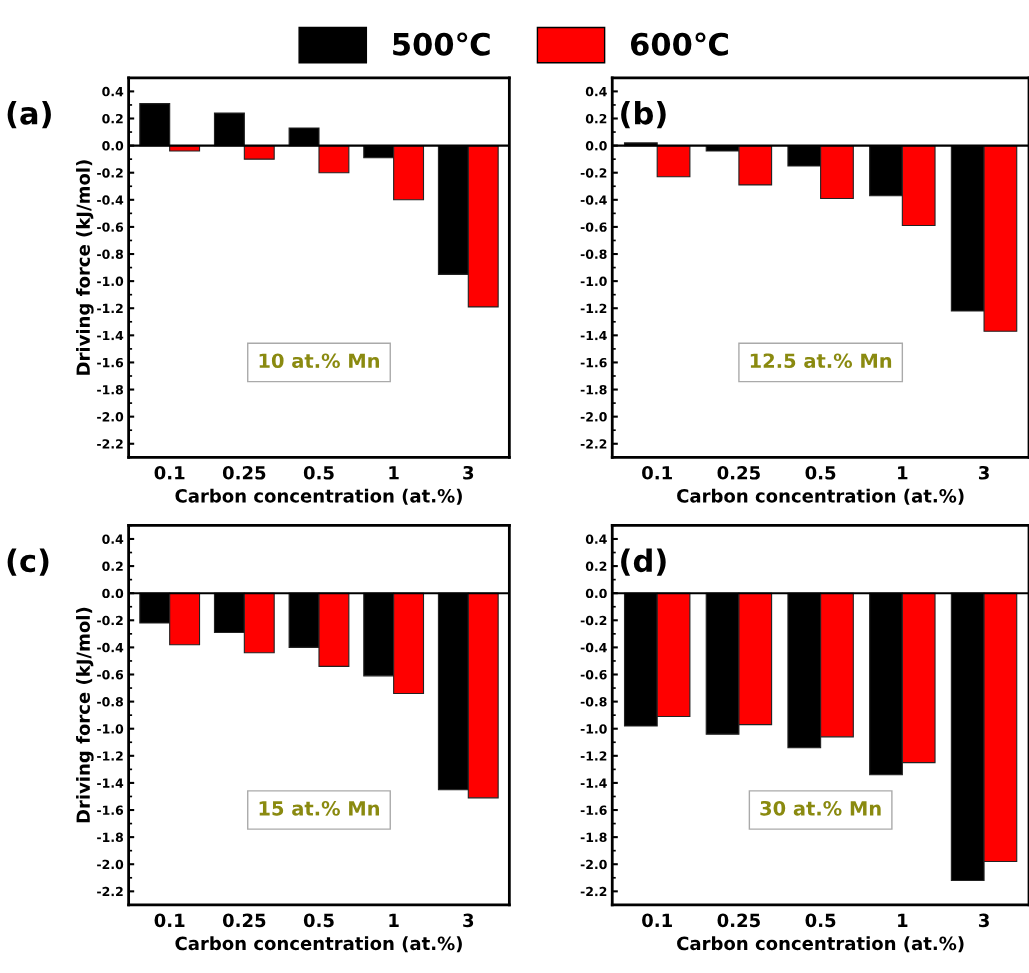 This screenshot has width=1029, height=973. I want to click on text: (b), so click(643, 115).